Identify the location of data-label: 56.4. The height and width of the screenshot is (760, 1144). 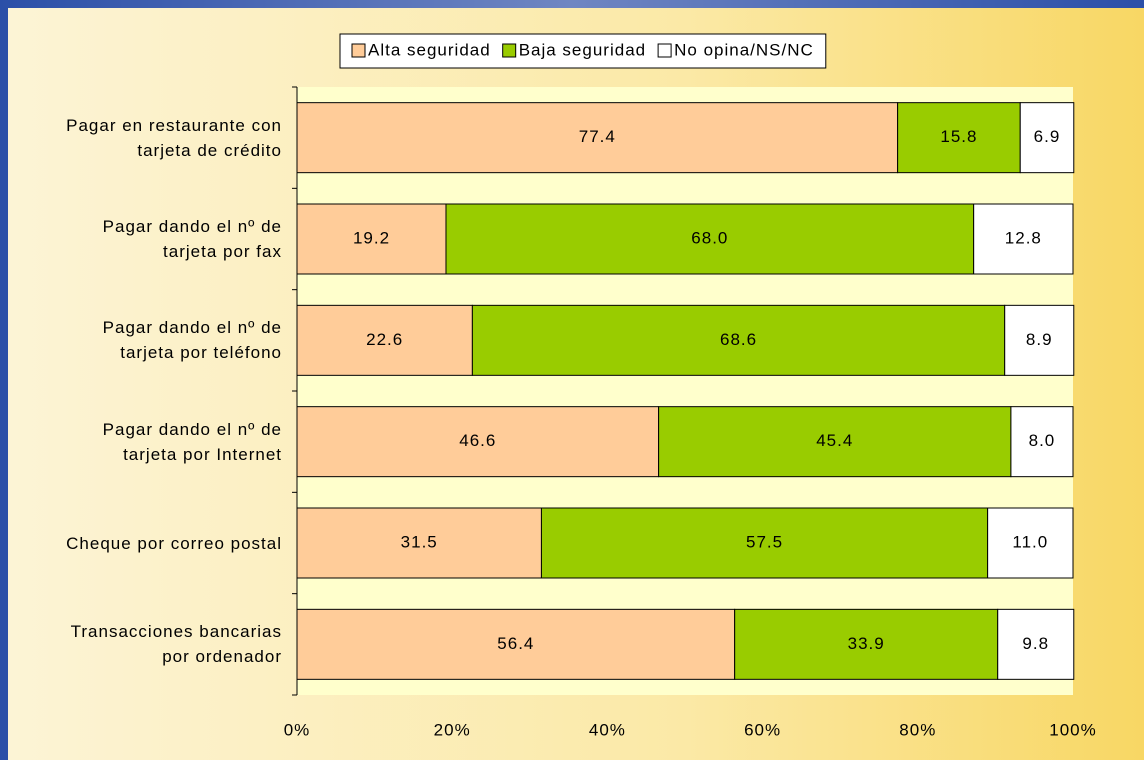
(515, 643).